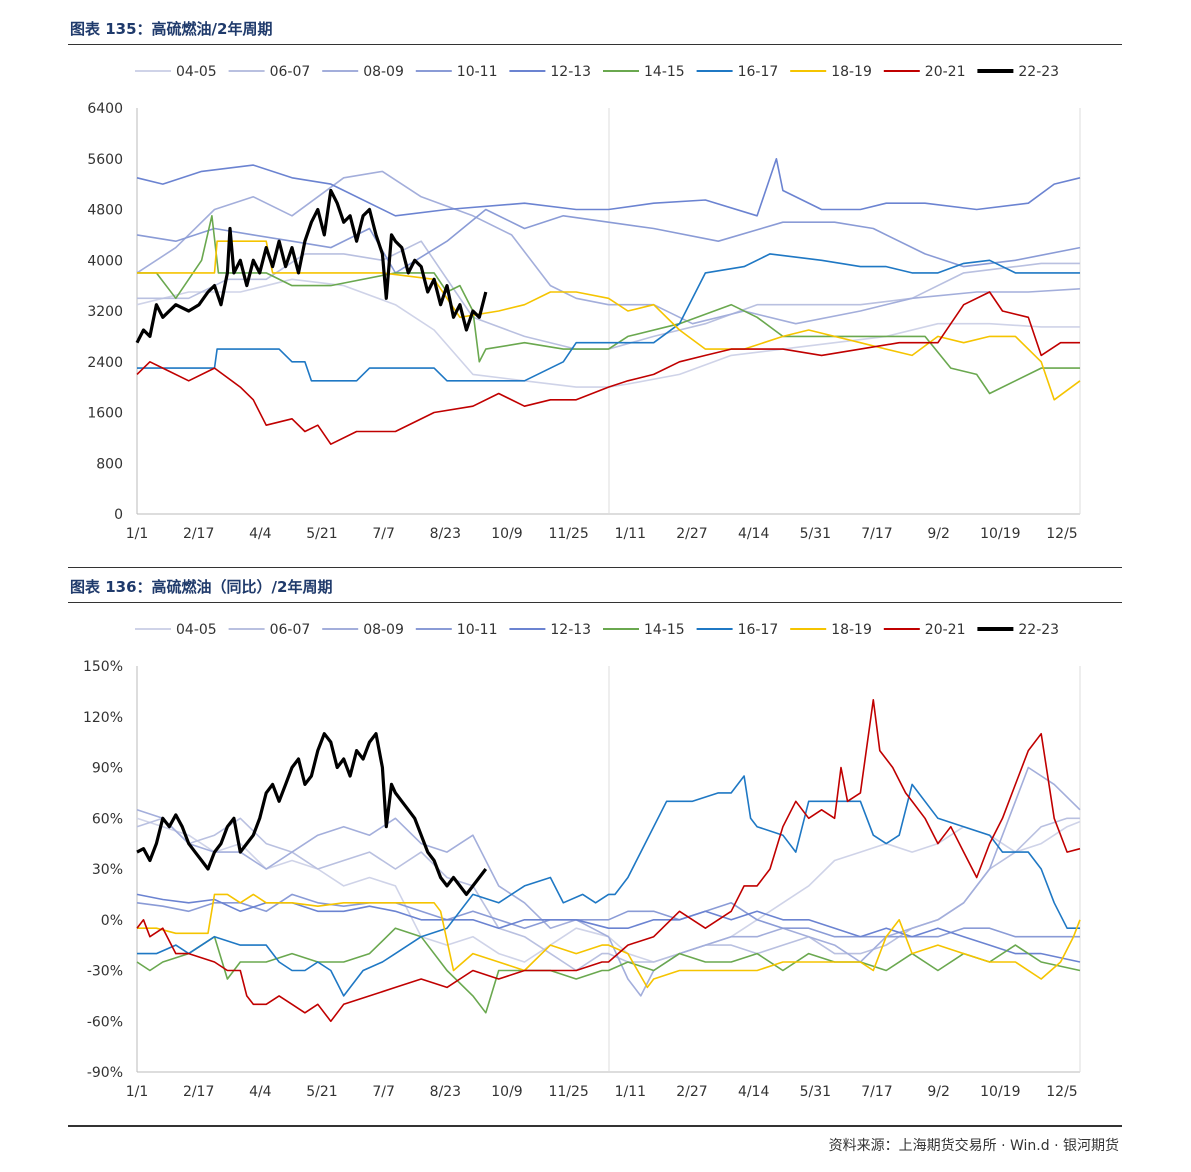  I want to click on y-tick-label: 0%, so click(112, 921).